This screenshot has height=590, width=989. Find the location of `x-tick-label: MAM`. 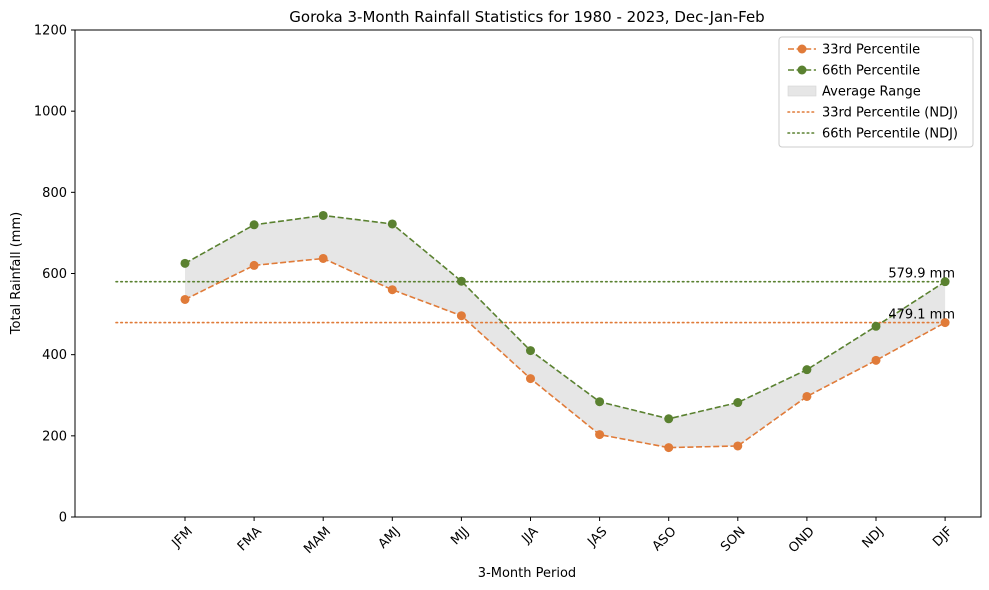

x-tick-label: MAM is located at coordinates (317, 540).